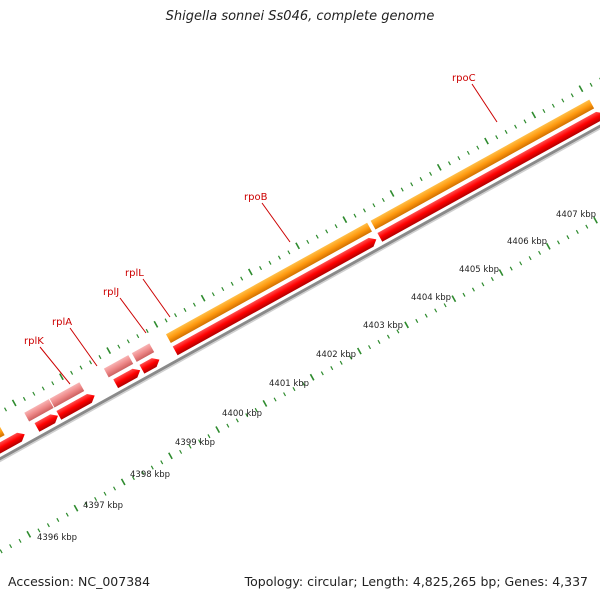 This screenshot has height=600, width=600. I want to click on scale-label: 4399 kbp, so click(195, 443).